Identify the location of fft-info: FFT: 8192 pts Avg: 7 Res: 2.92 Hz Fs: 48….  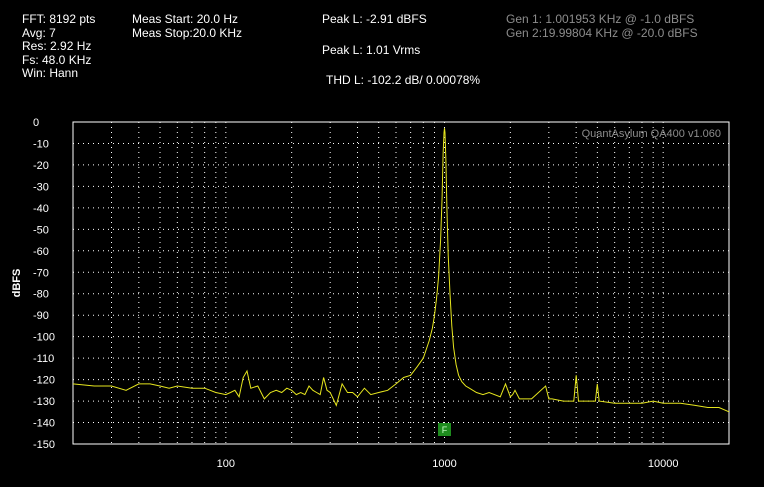
(59, 46).